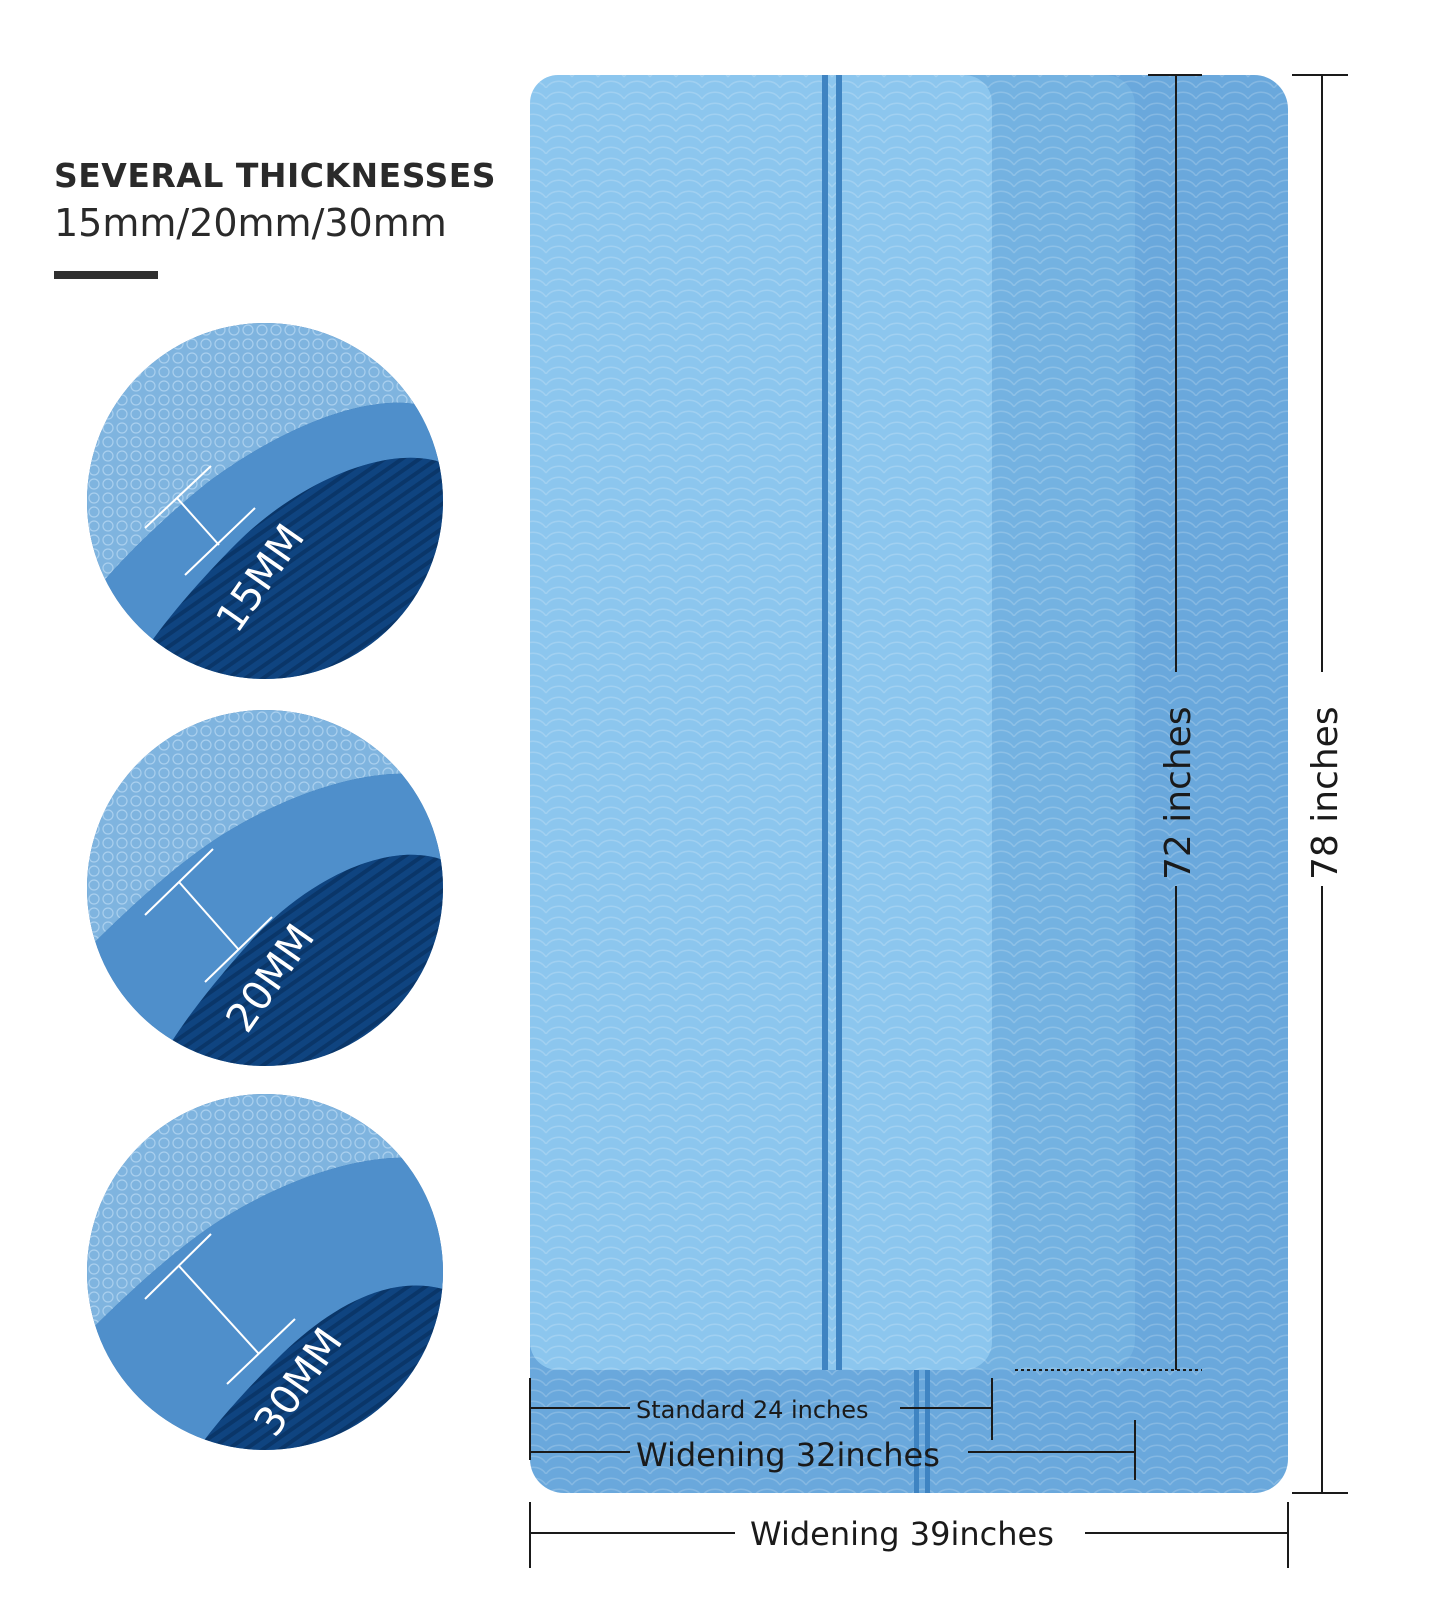  What do you see at coordinates (839, 722) in the screenshot?
I see `mat-center-stripe-right` at bounding box center [839, 722].